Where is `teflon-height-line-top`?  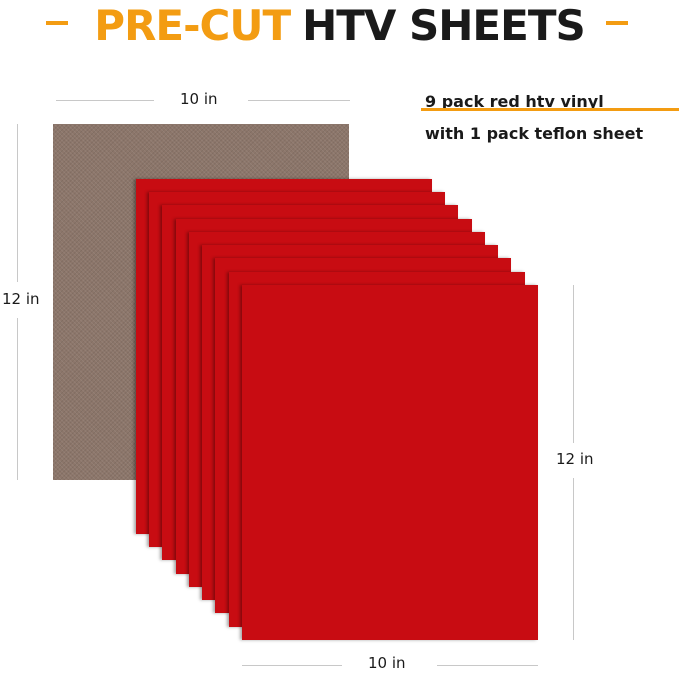 teflon-height-line-top is located at coordinates (17, 203).